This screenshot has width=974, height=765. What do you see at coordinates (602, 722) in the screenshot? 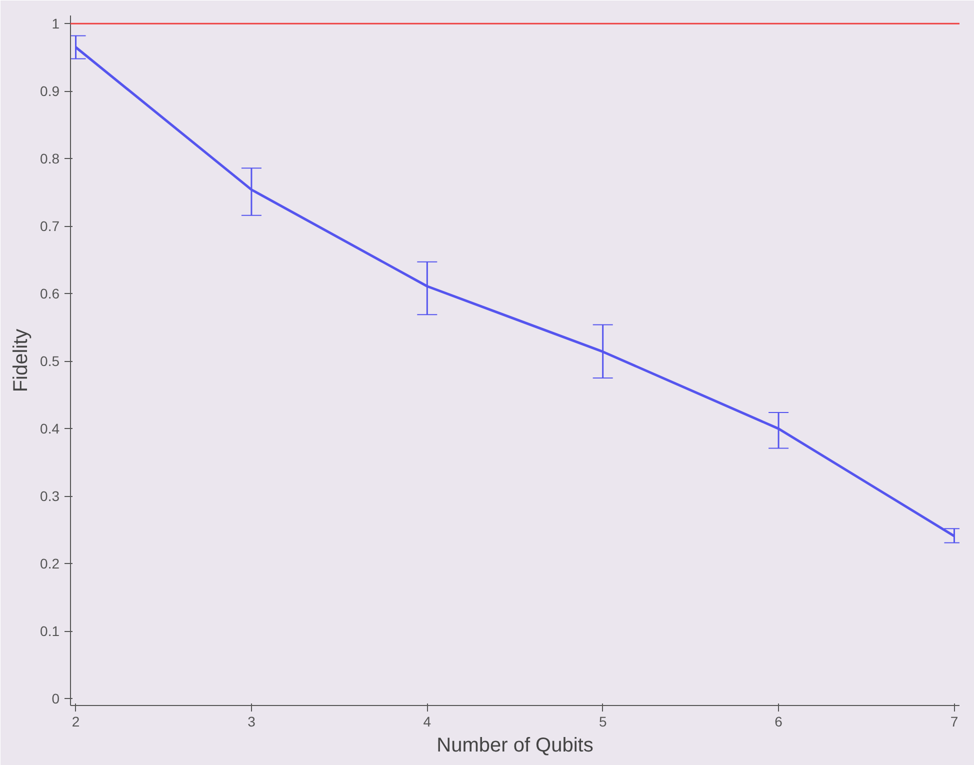
I see `x-tick-label: 5` at bounding box center [602, 722].